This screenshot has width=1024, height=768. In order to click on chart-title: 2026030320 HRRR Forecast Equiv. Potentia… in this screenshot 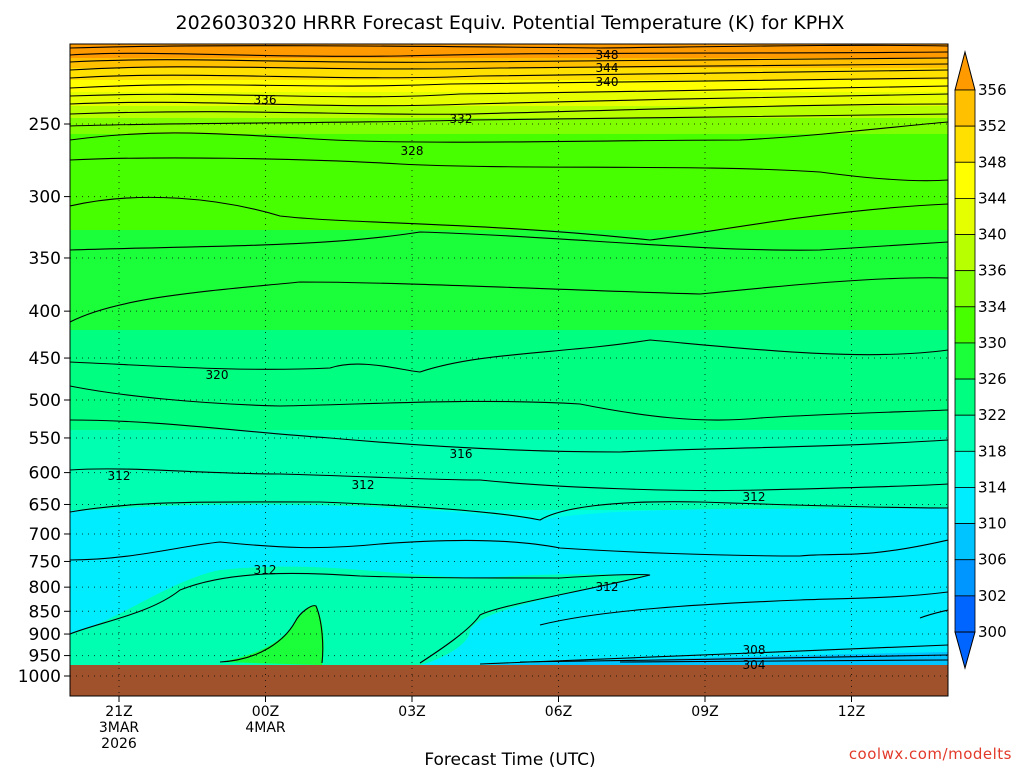, I will do `click(510, 23)`.